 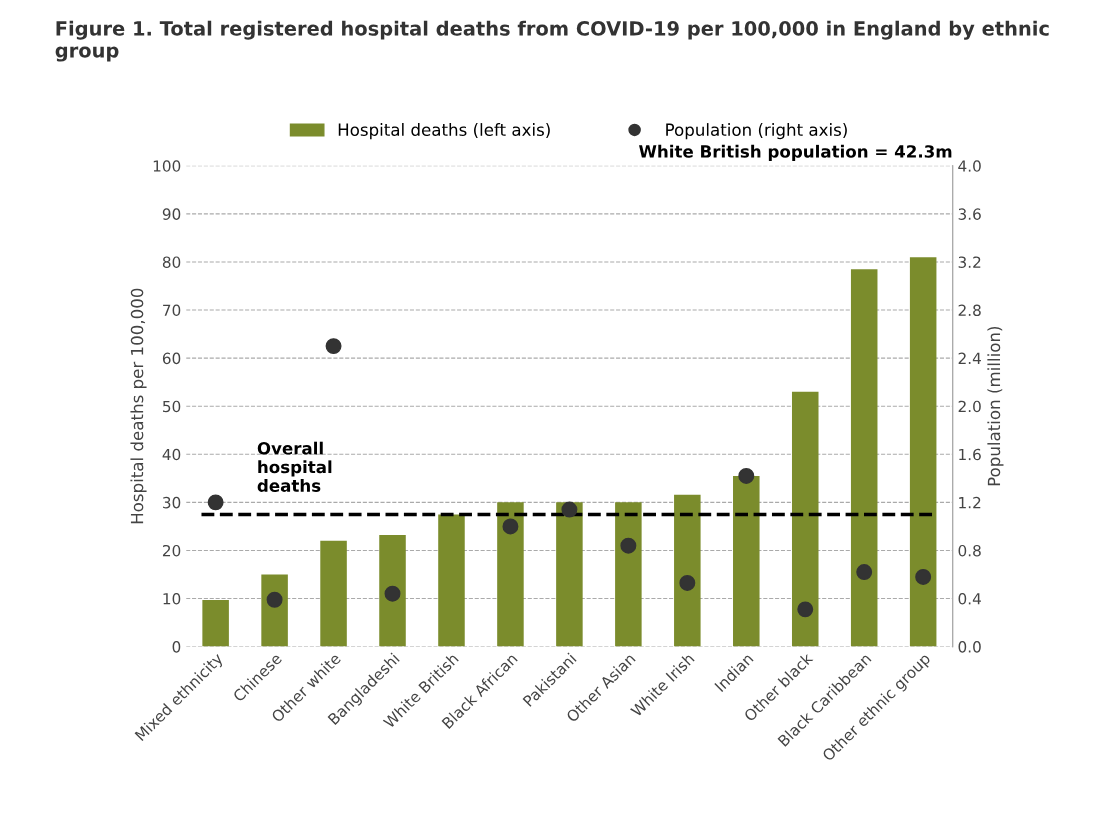 I want to click on y-tick-label: 60, so click(x=171, y=358).